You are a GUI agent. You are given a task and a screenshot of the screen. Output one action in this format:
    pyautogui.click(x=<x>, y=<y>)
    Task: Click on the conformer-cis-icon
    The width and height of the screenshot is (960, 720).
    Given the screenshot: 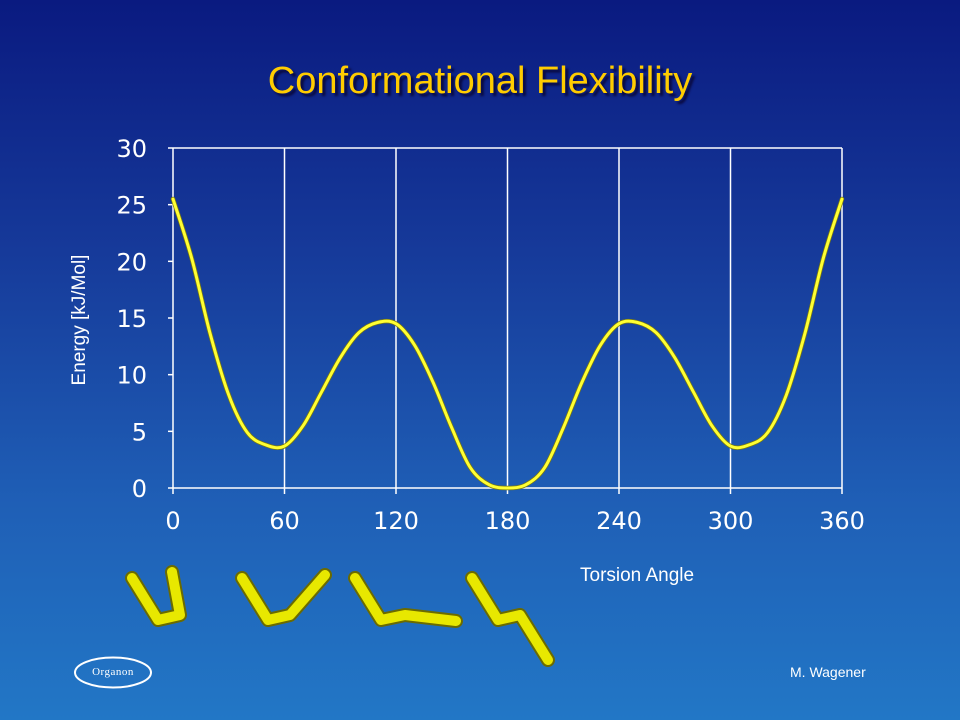 What is the action you would take?
    pyautogui.click(x=156, y=596)
    